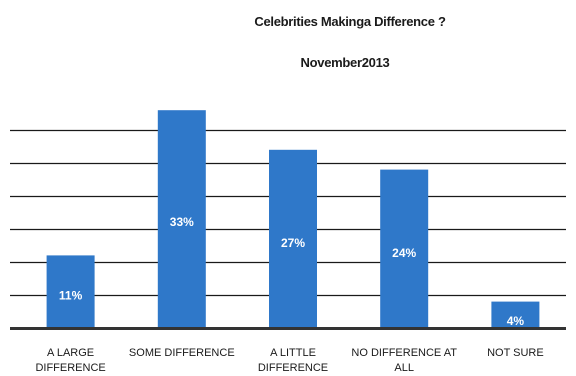 Image resolution: width=576 pixels, height=376 pixels. Describe the element at coordinates (345, 62) in the screenshot. I see `chart-subtitle: November2013` at that location.